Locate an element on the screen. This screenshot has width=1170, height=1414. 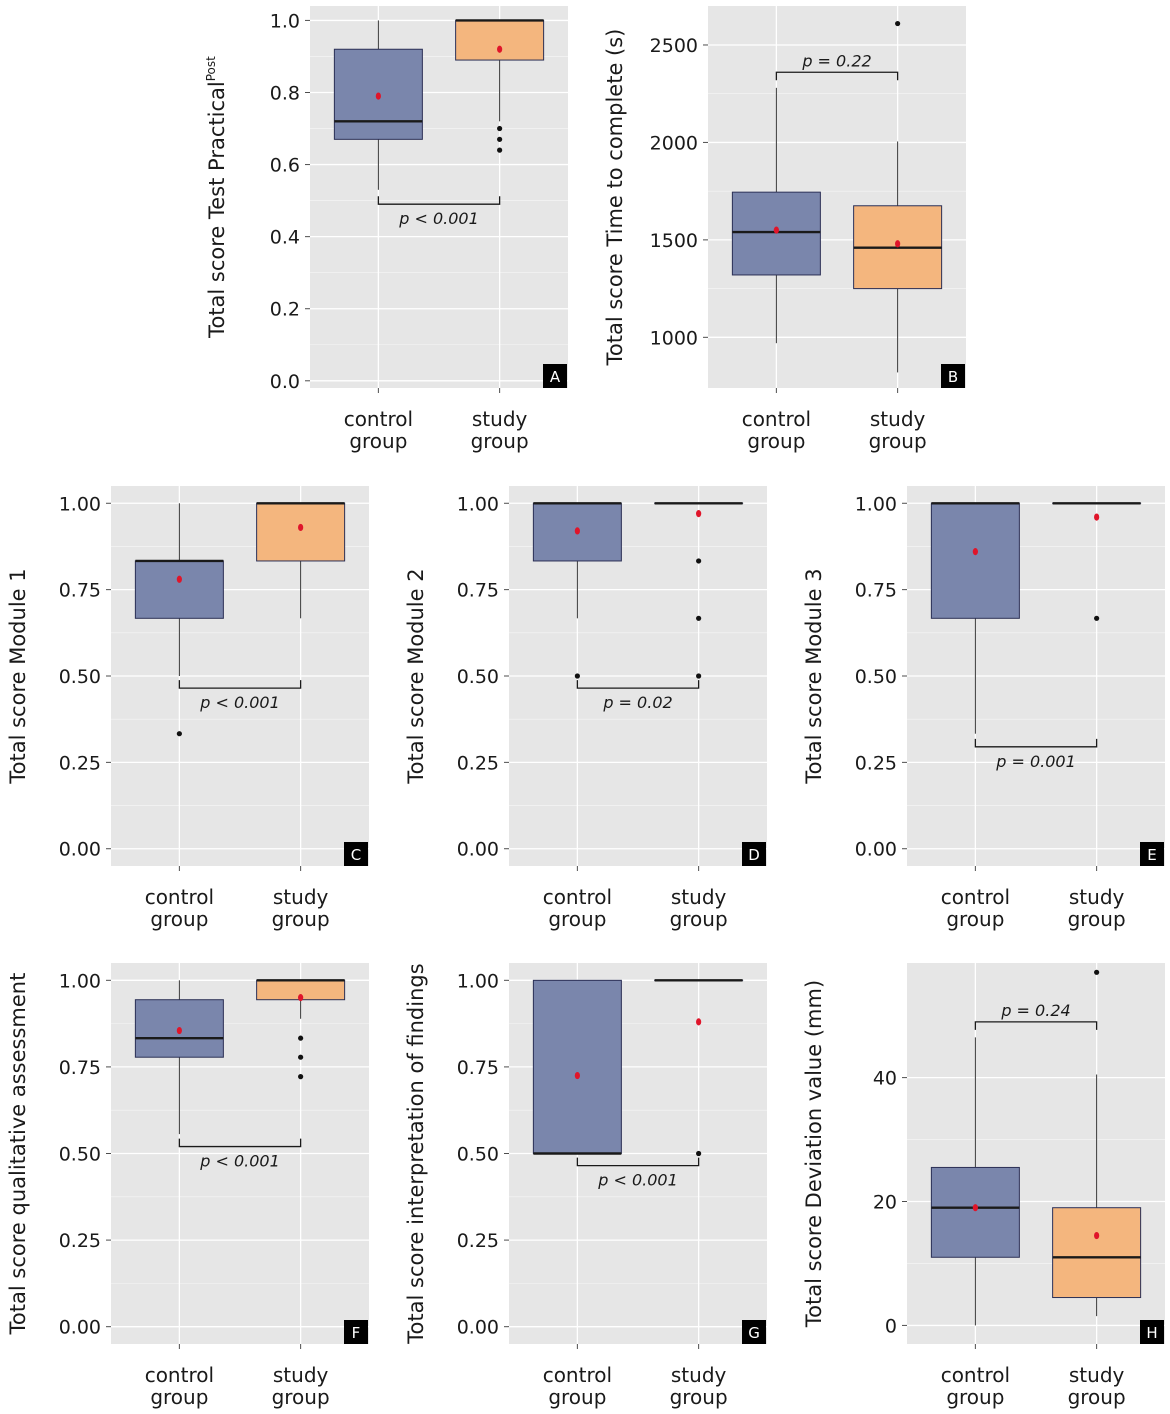
y-axis-label: Total score Module 2 is located at coordinates (416, 676).